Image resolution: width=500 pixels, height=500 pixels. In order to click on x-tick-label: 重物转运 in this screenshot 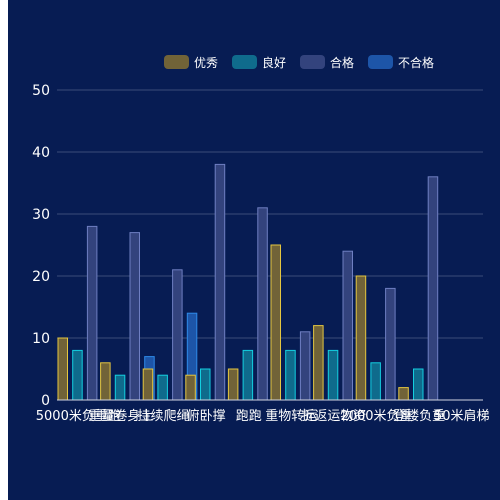, I will do `click(291, 416)`.